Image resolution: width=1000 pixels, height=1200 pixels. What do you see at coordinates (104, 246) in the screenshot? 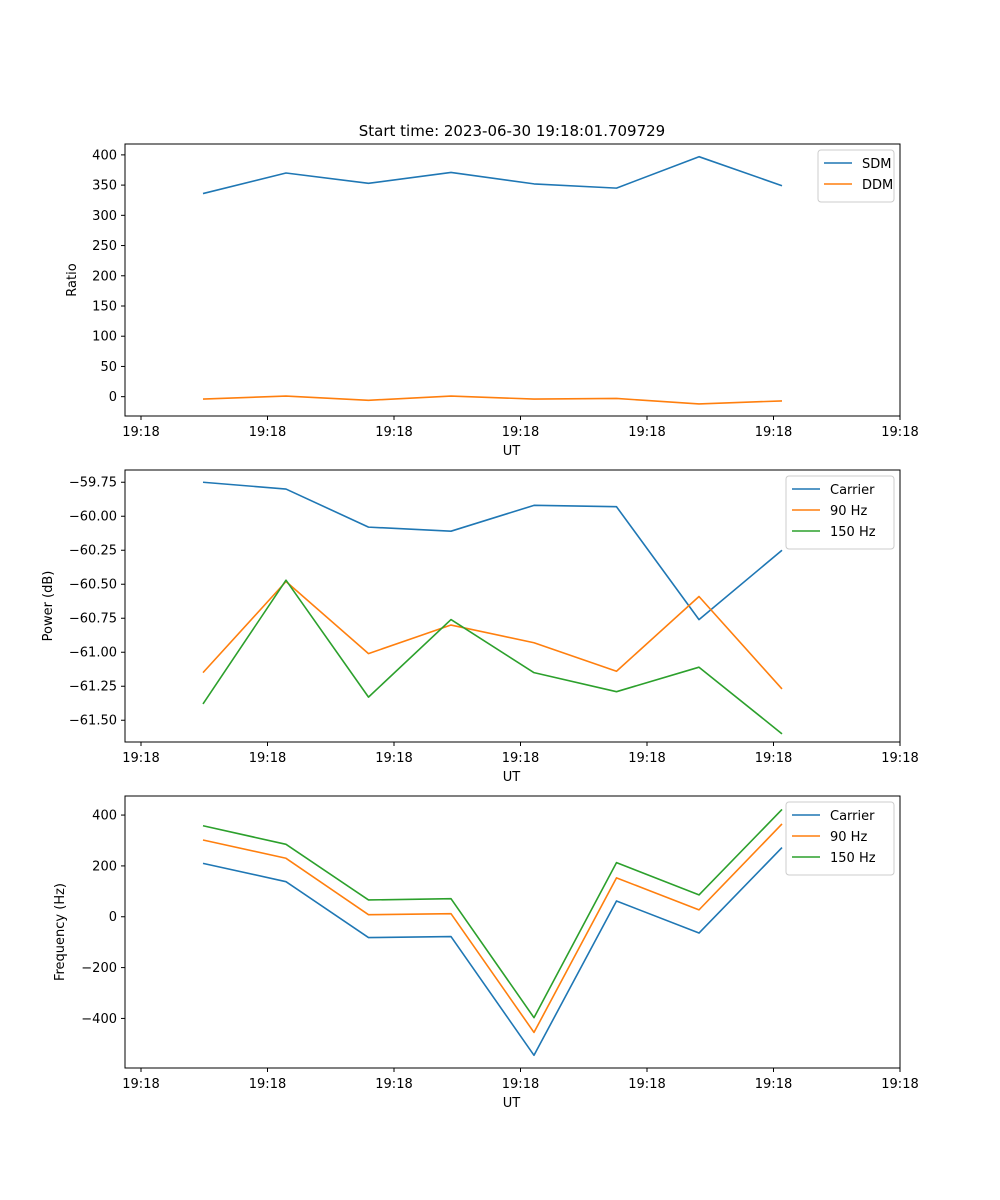
I see `y-tick-label: 250` at bounding box center [104, 246].